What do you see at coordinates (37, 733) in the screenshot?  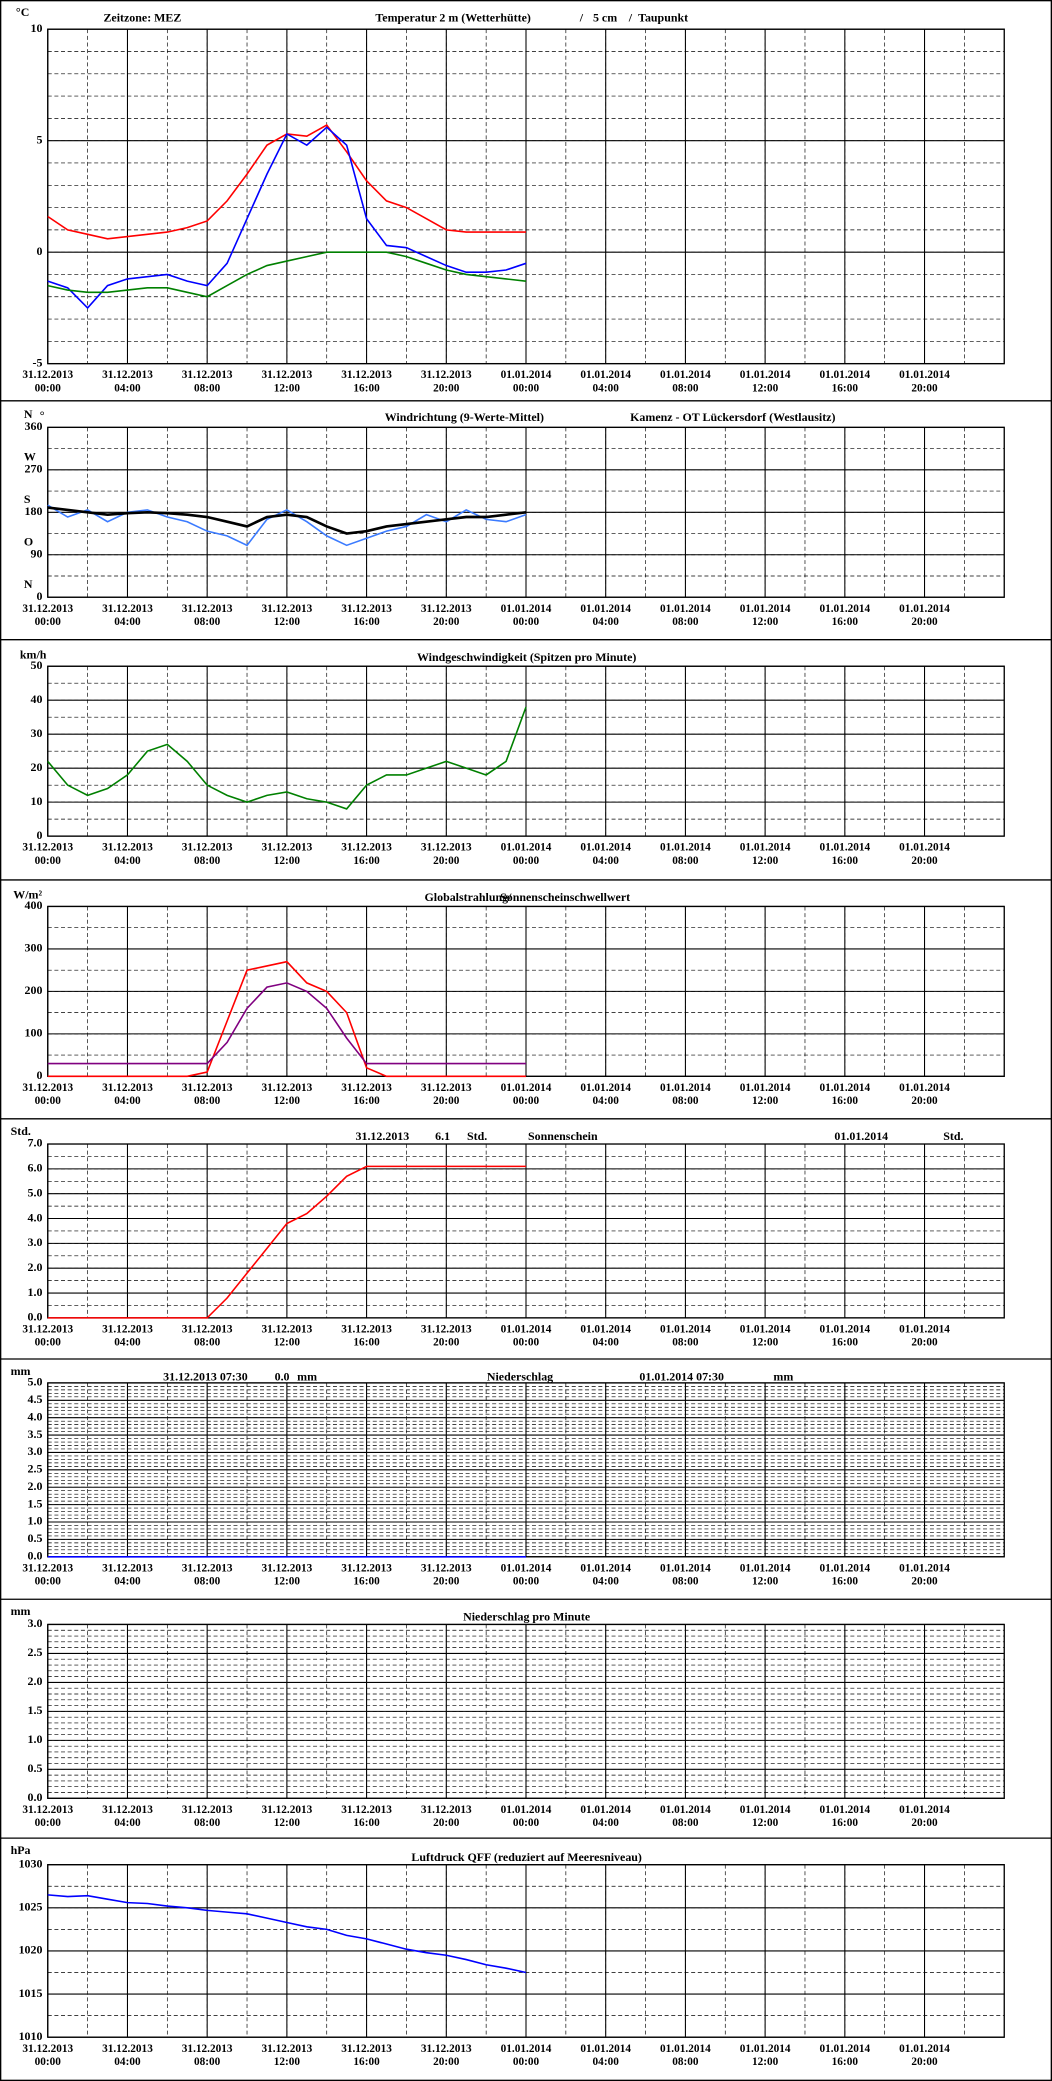 I see `y-tick-label: 30` at bounding box center [37, 733].